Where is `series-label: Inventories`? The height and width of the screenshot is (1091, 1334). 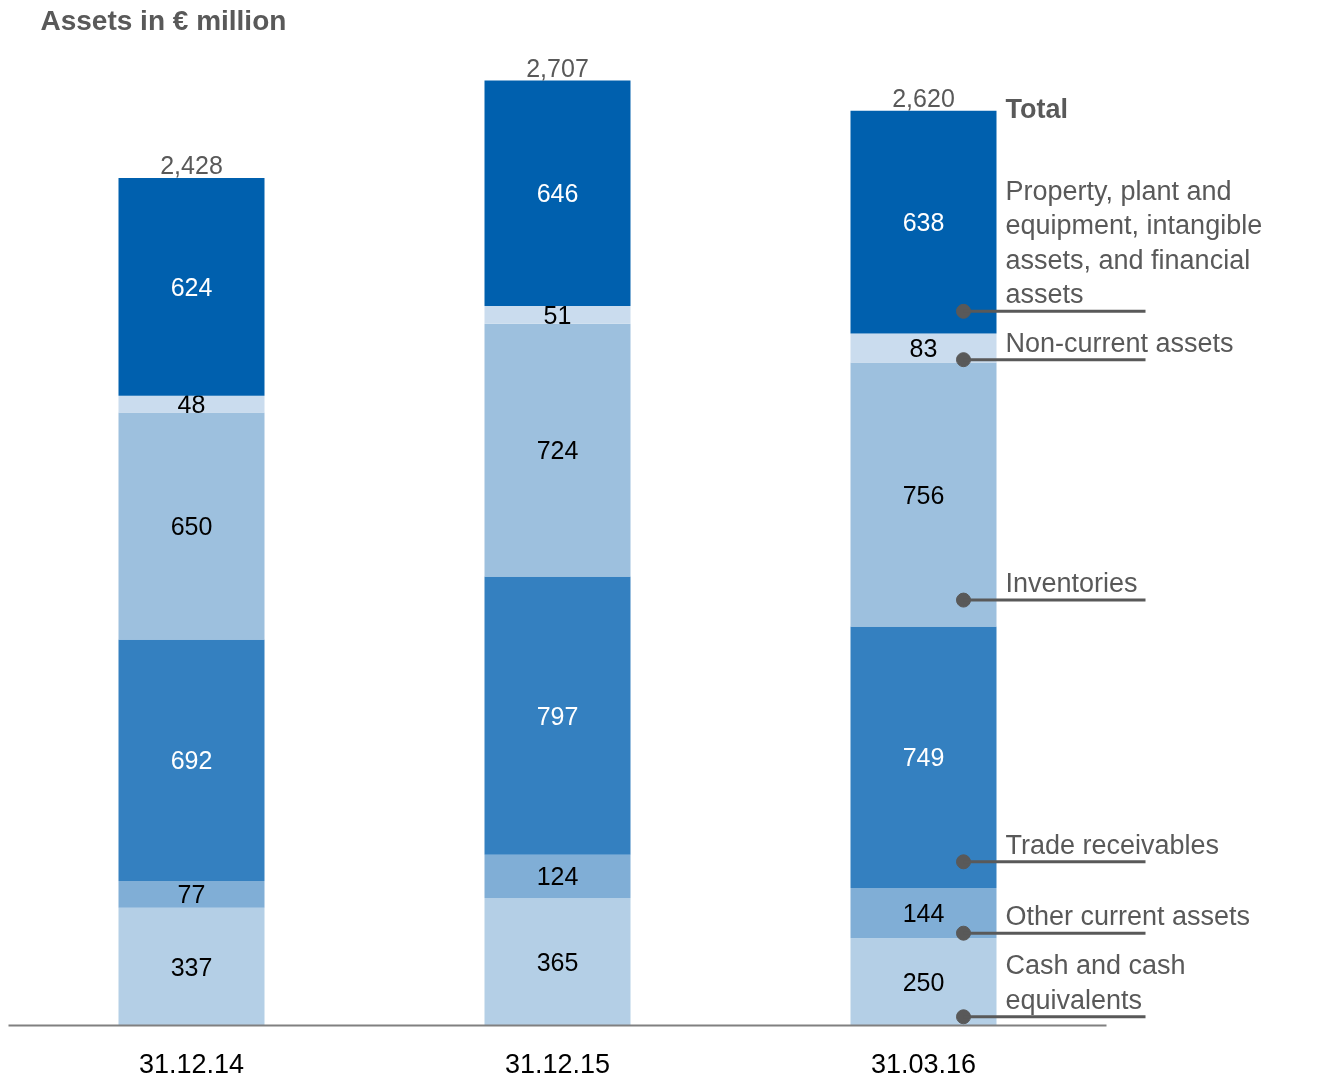
series-label: Inventories is located at coordinates (1071, 583).